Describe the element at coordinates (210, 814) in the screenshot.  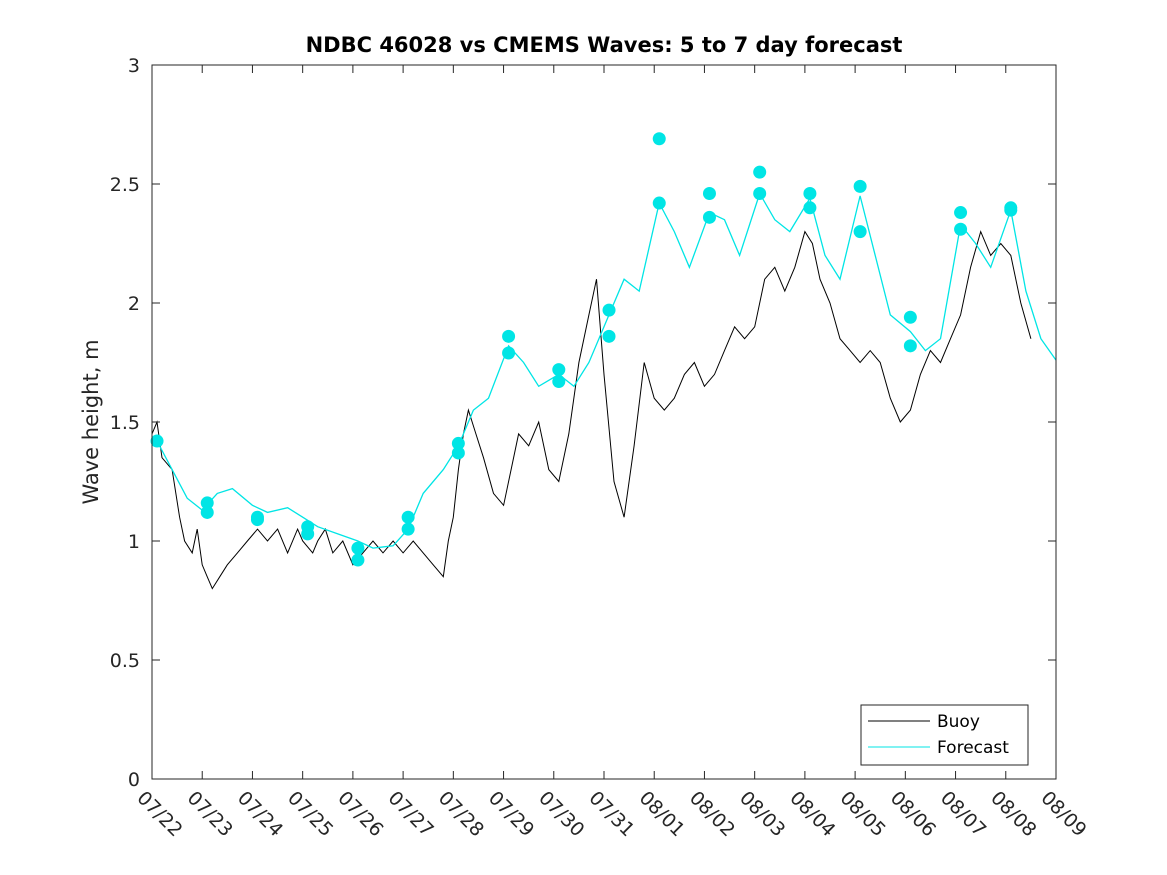
I see `x-tick-label: 07/23` at that location.